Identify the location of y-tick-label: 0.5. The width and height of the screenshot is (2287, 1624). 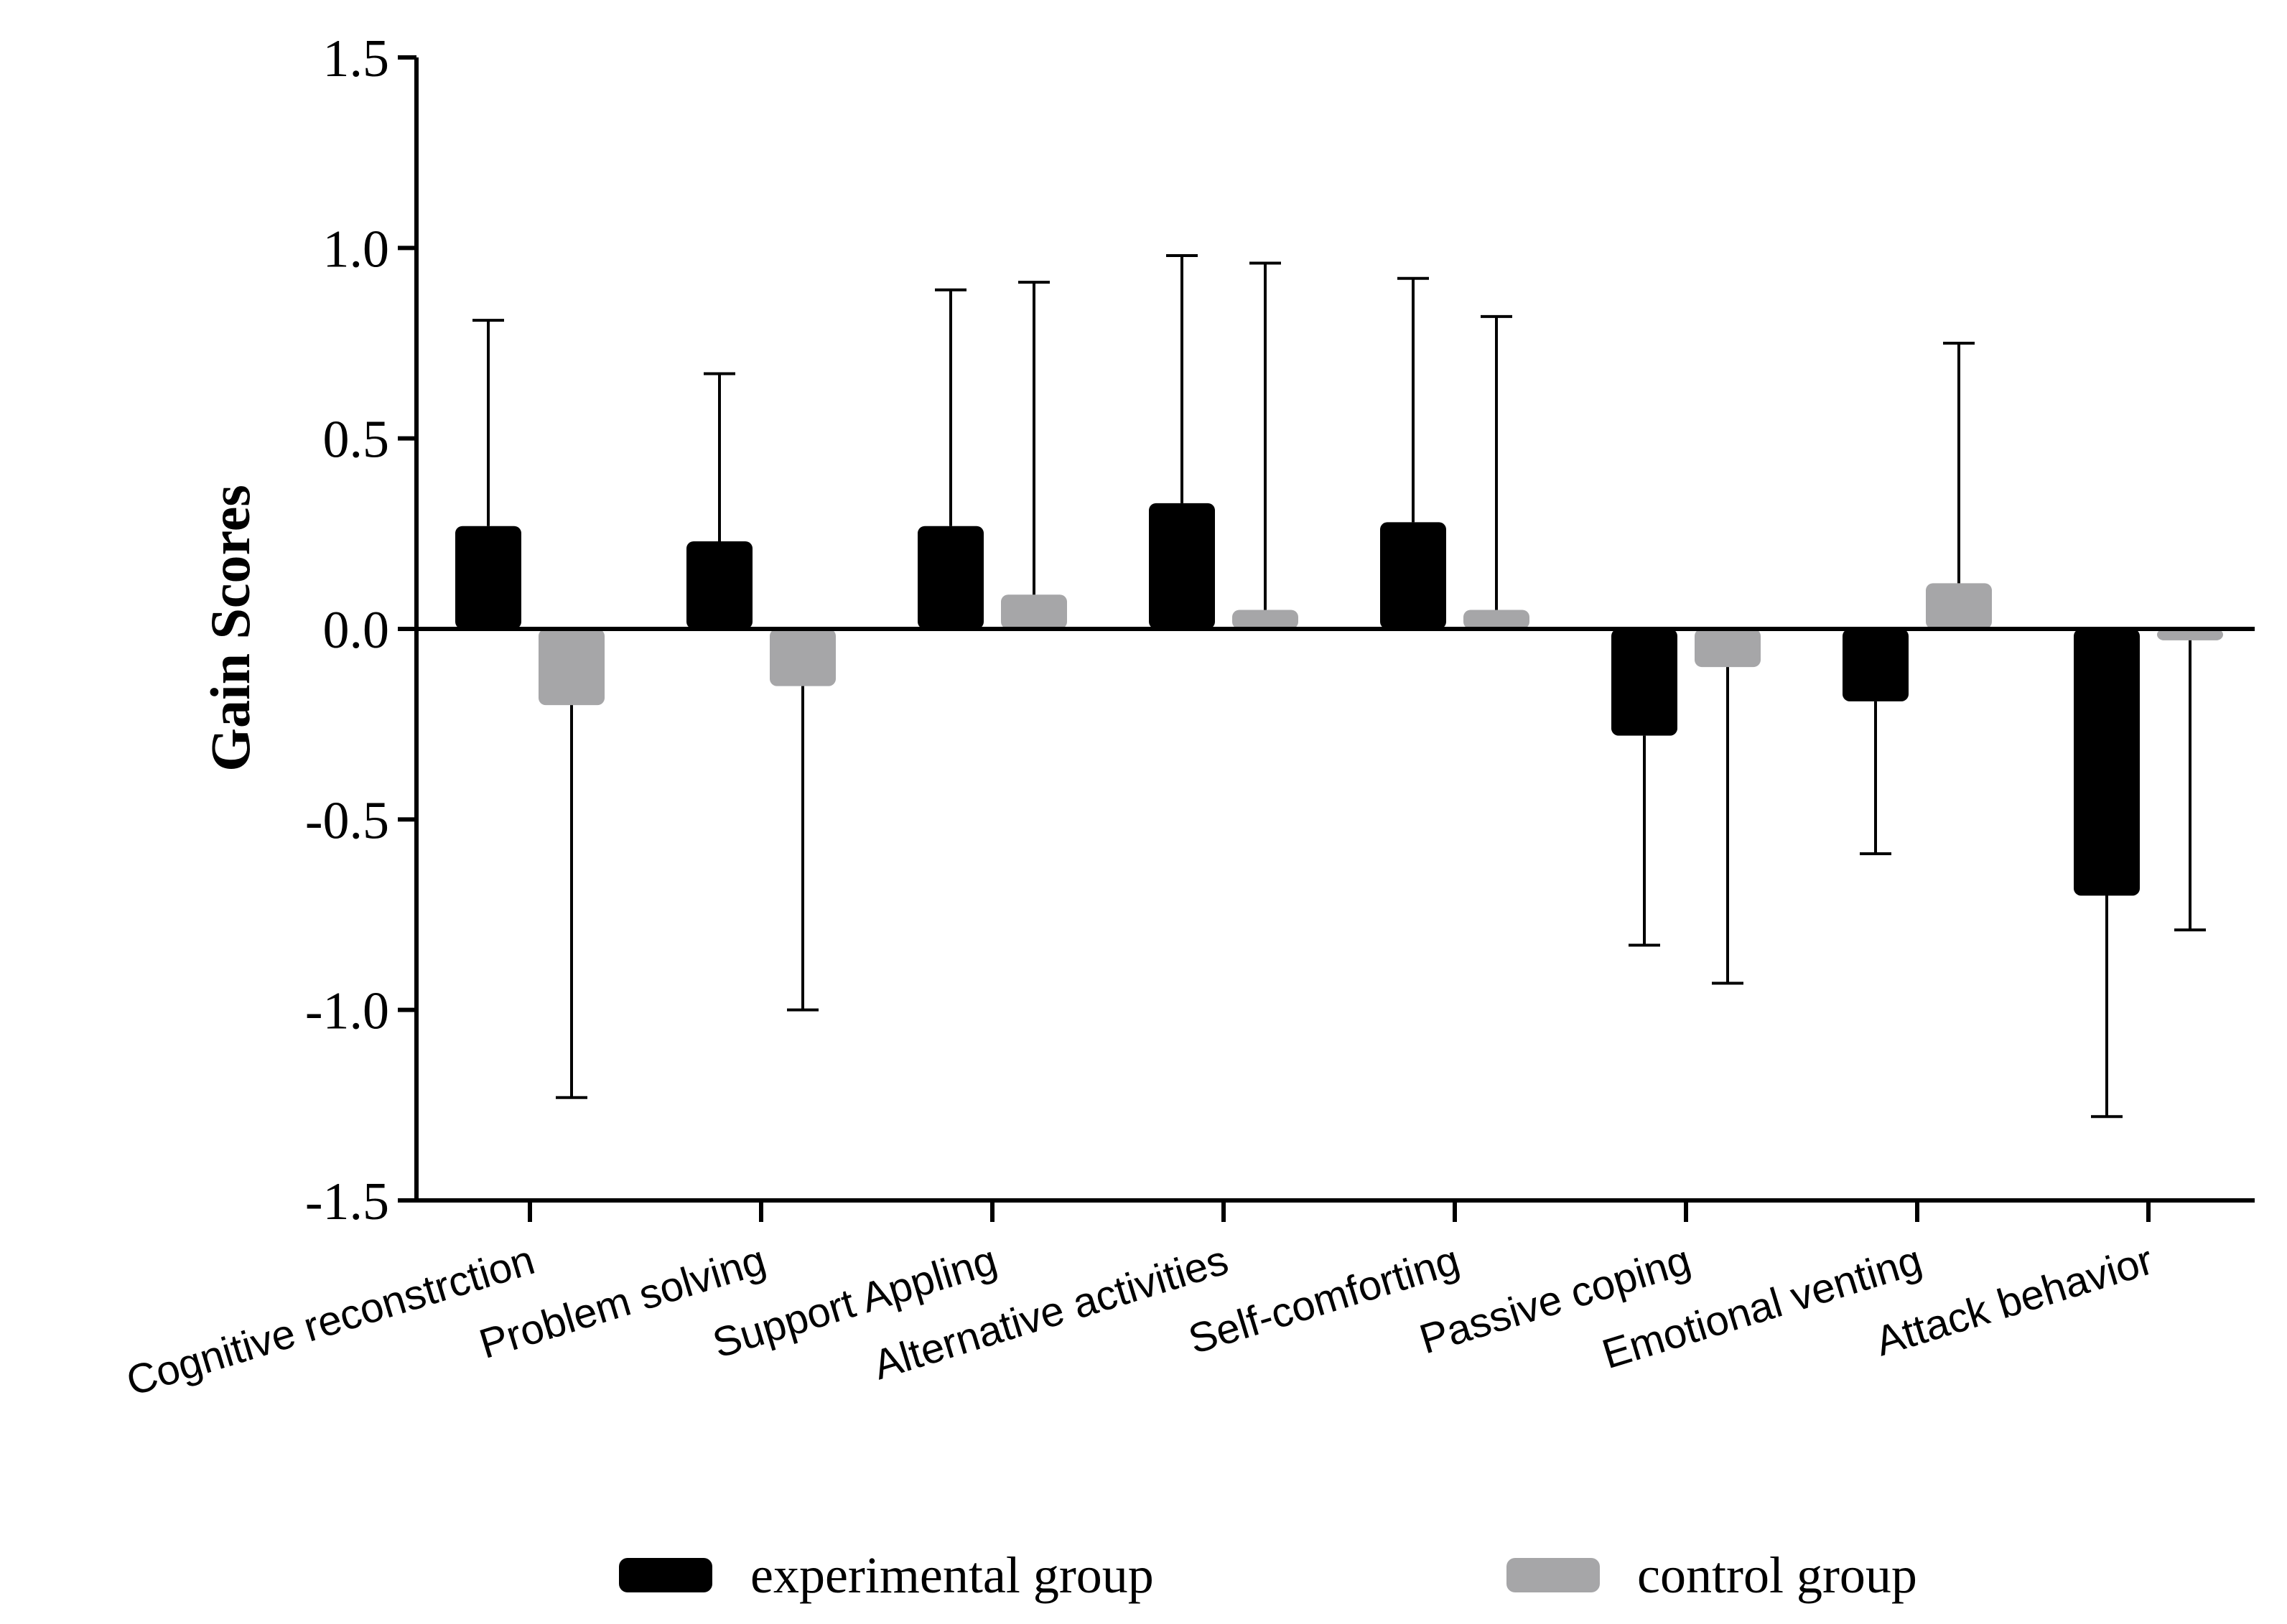
(357, 440).